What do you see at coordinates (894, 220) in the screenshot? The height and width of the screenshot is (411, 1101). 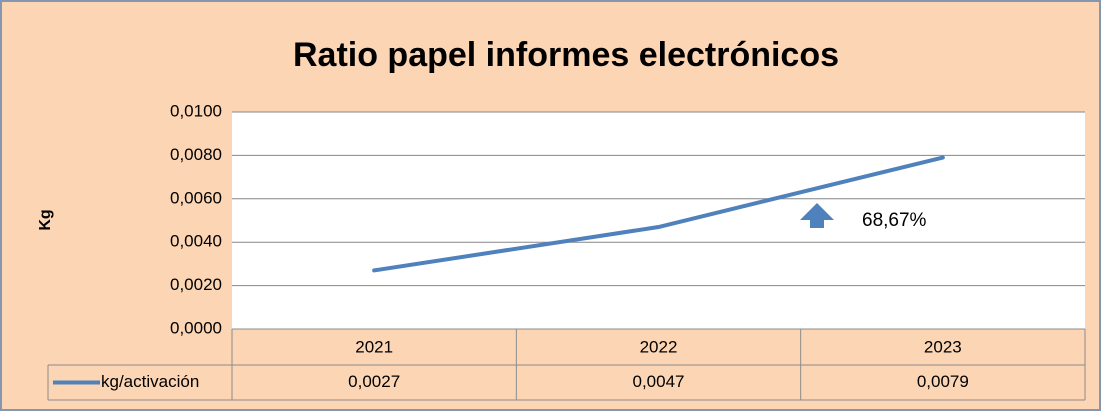 I see `annotation: 68,67%` at bounding box center [894, 220].